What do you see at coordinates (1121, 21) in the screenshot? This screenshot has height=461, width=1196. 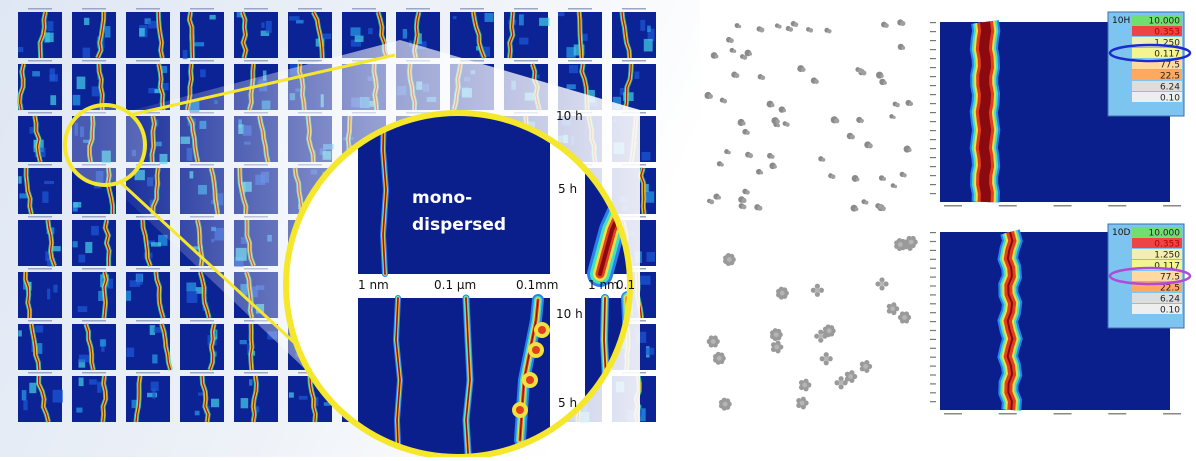 I see `heatmap-top-tag: 10H` at bounding box center [1121, 21].